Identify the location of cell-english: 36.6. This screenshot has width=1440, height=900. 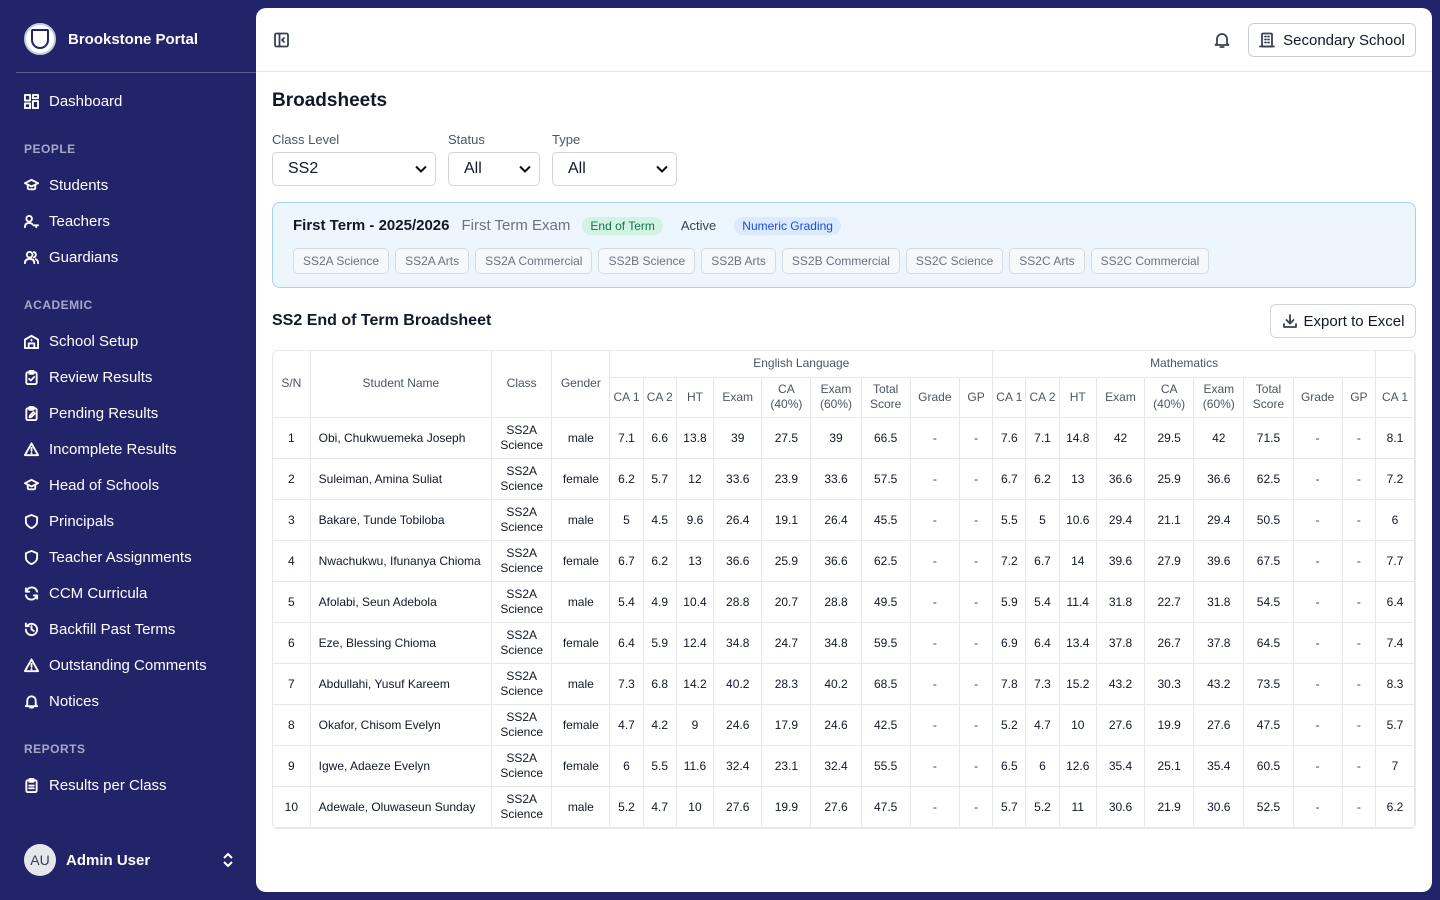
(836, 561).